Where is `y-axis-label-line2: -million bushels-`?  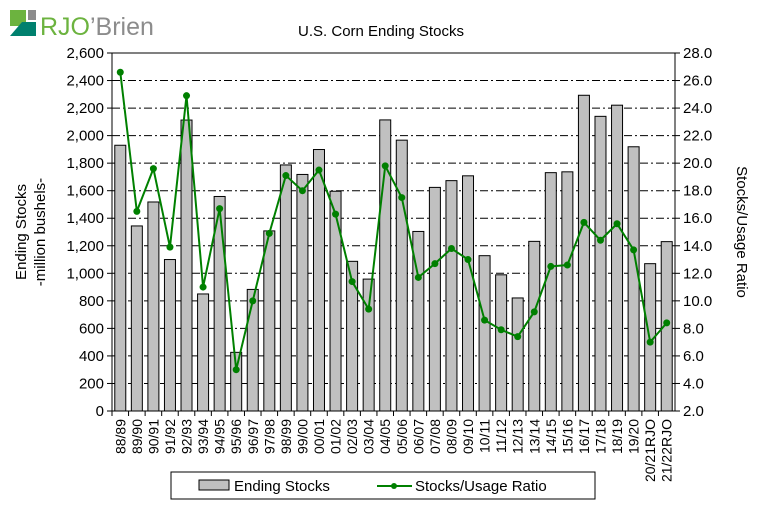
y-axis-label-line2: -million bushels- is located at coordinates (40, 232).